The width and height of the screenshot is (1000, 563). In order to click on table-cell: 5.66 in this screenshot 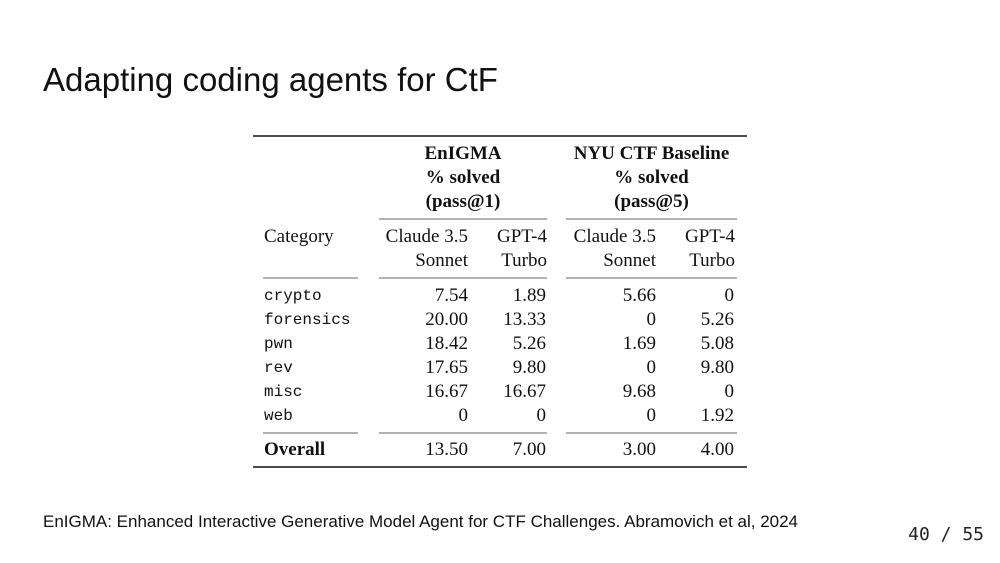, I will do `click(639, 295)`.